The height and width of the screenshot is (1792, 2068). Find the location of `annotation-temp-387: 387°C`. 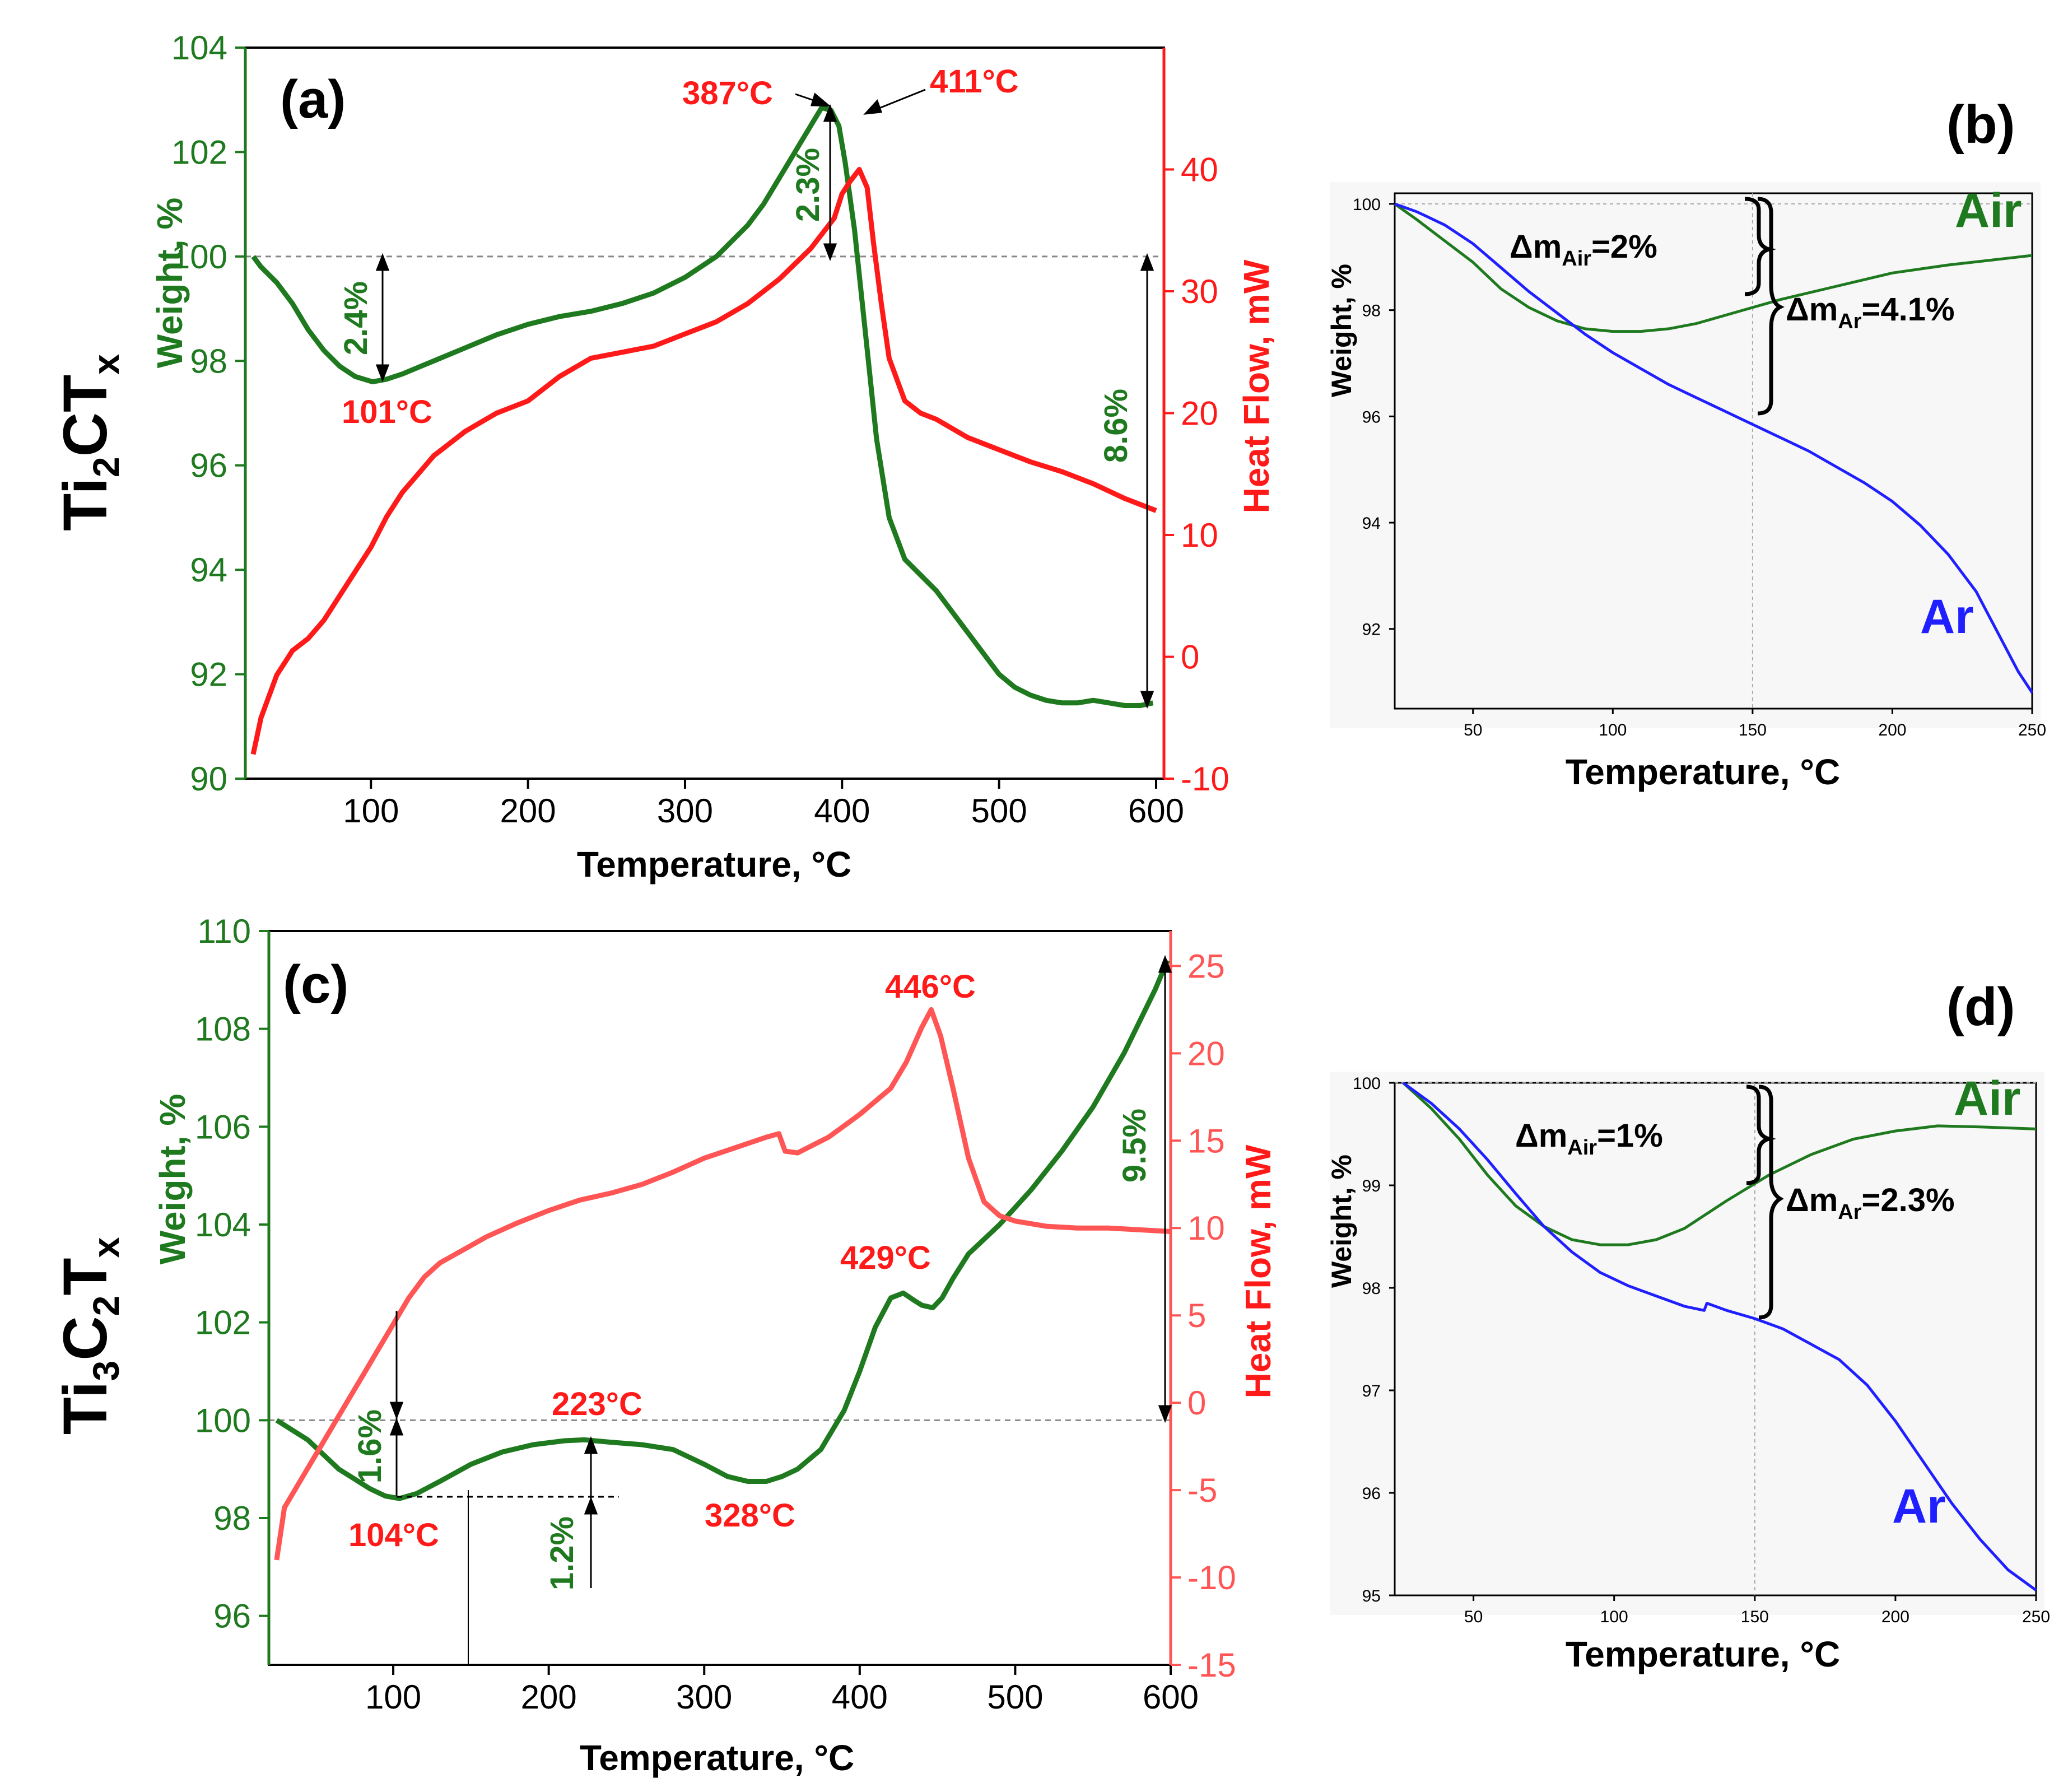

annotation-temp-387: 387°C is located at coordinates (727, 93).